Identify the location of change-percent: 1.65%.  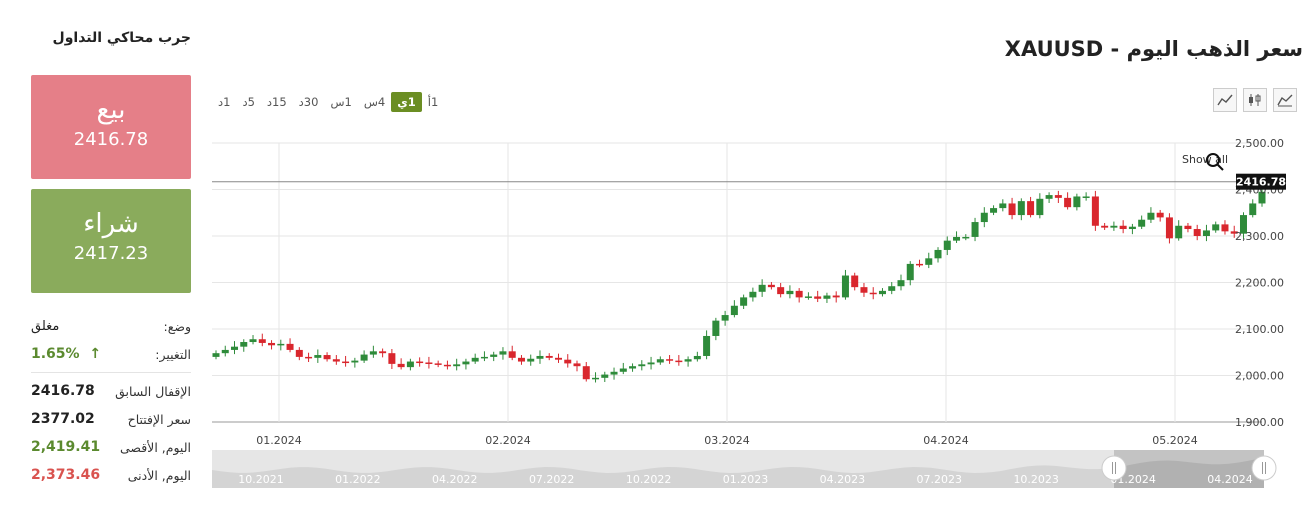
(55, 354).